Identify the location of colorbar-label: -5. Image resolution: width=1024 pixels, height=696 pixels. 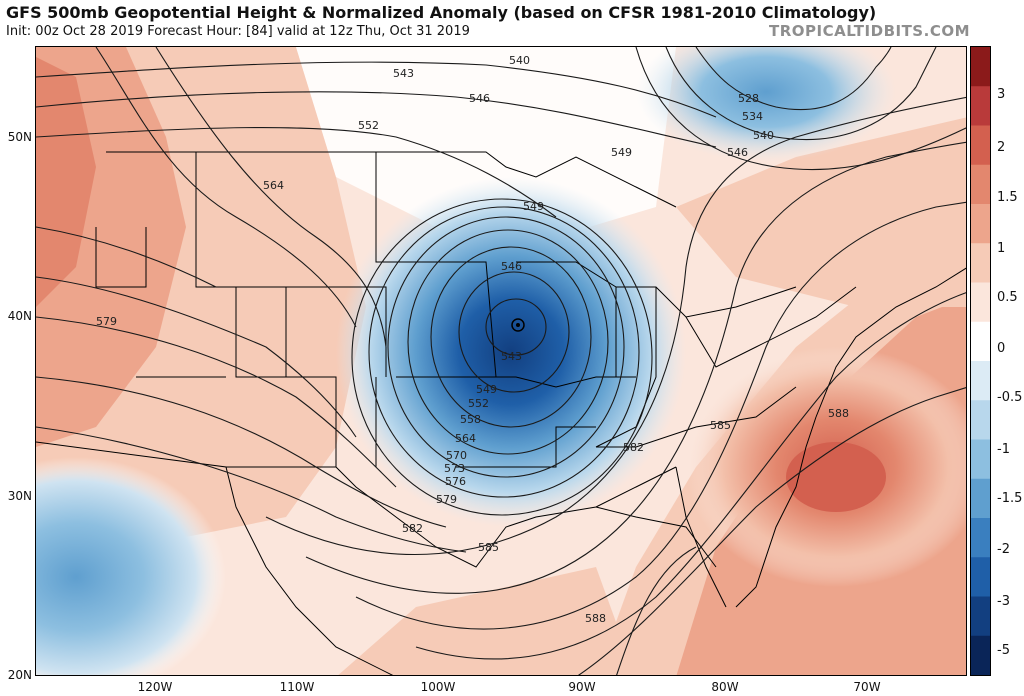
(1003, 650).